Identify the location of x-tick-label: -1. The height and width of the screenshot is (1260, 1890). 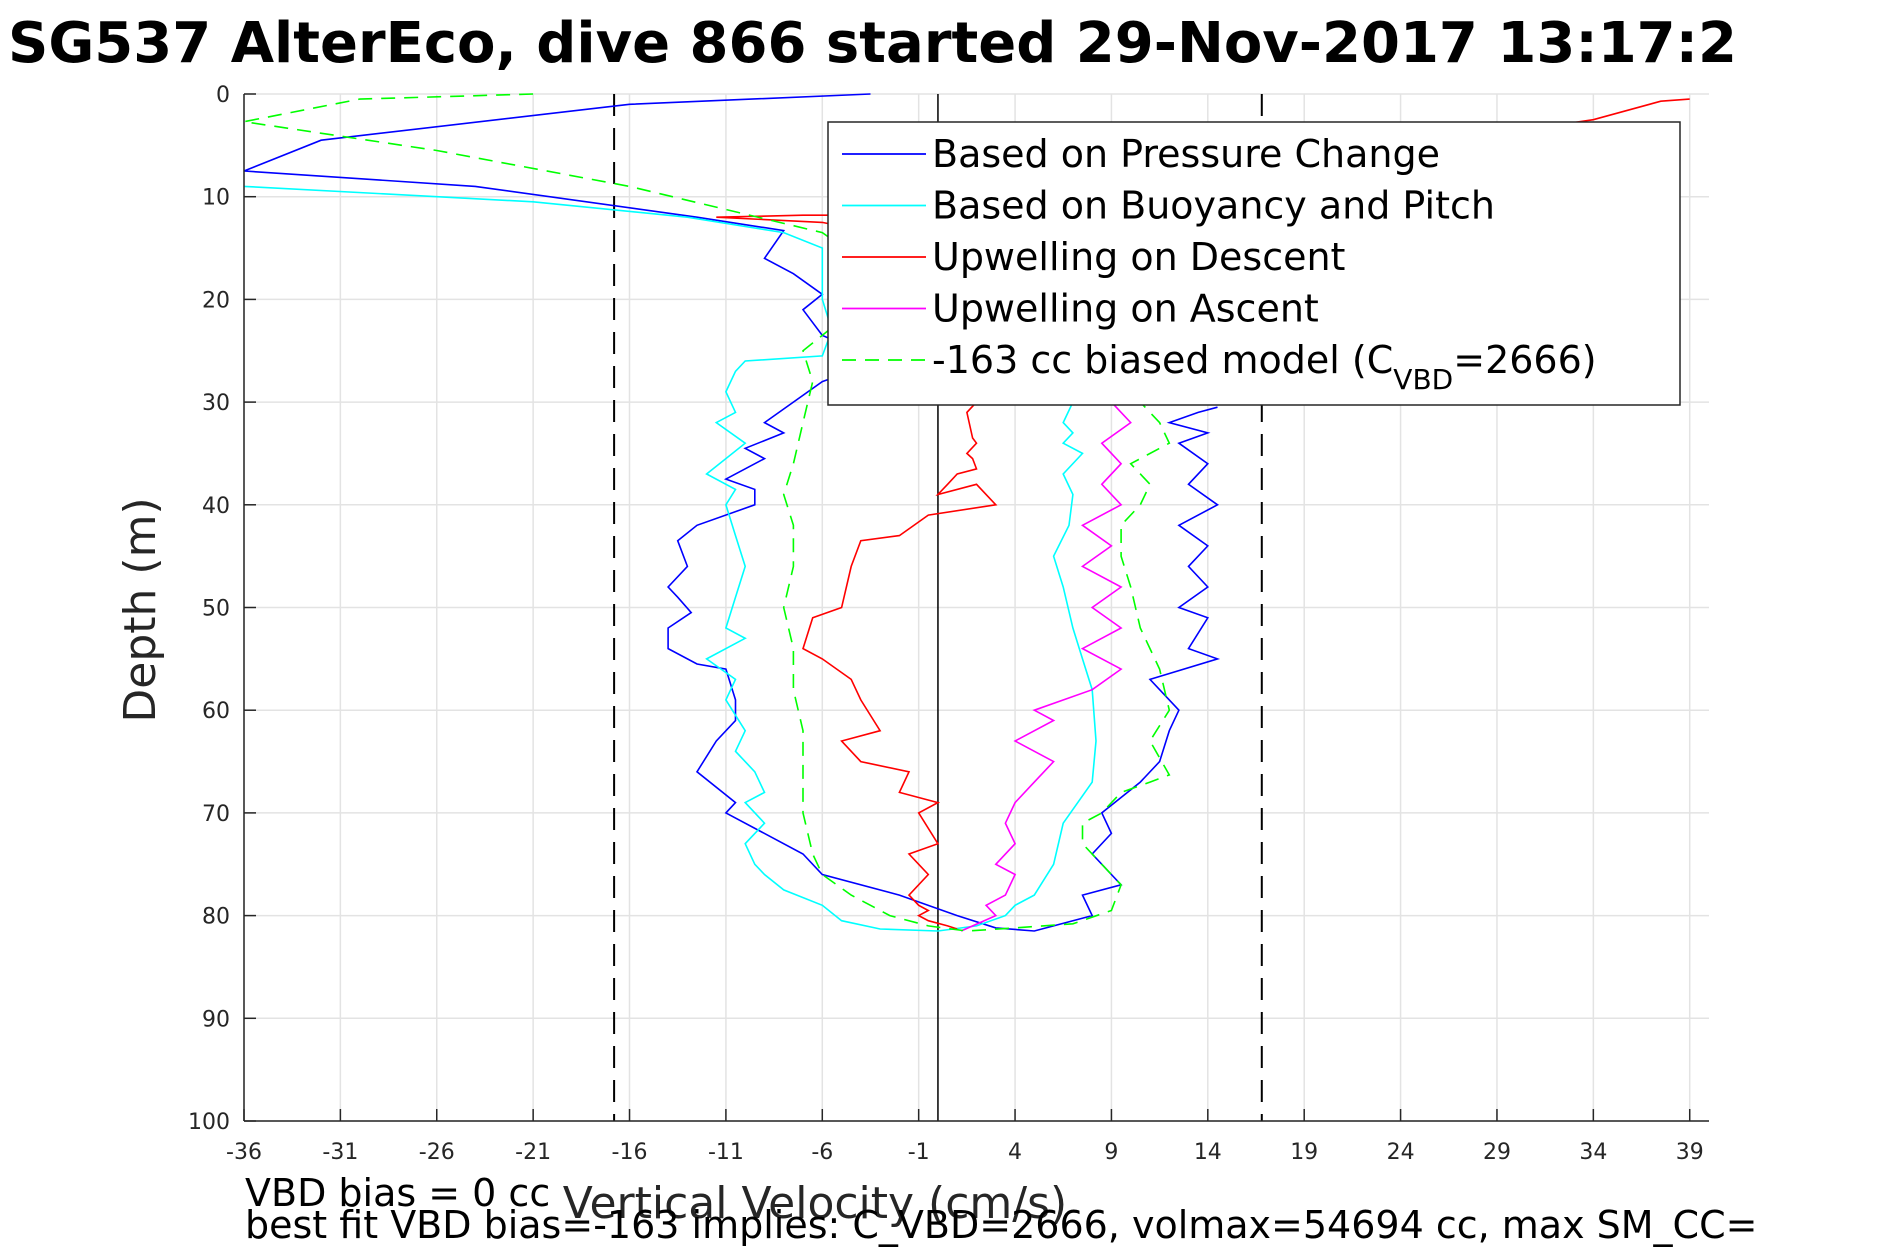
(919, 1152).